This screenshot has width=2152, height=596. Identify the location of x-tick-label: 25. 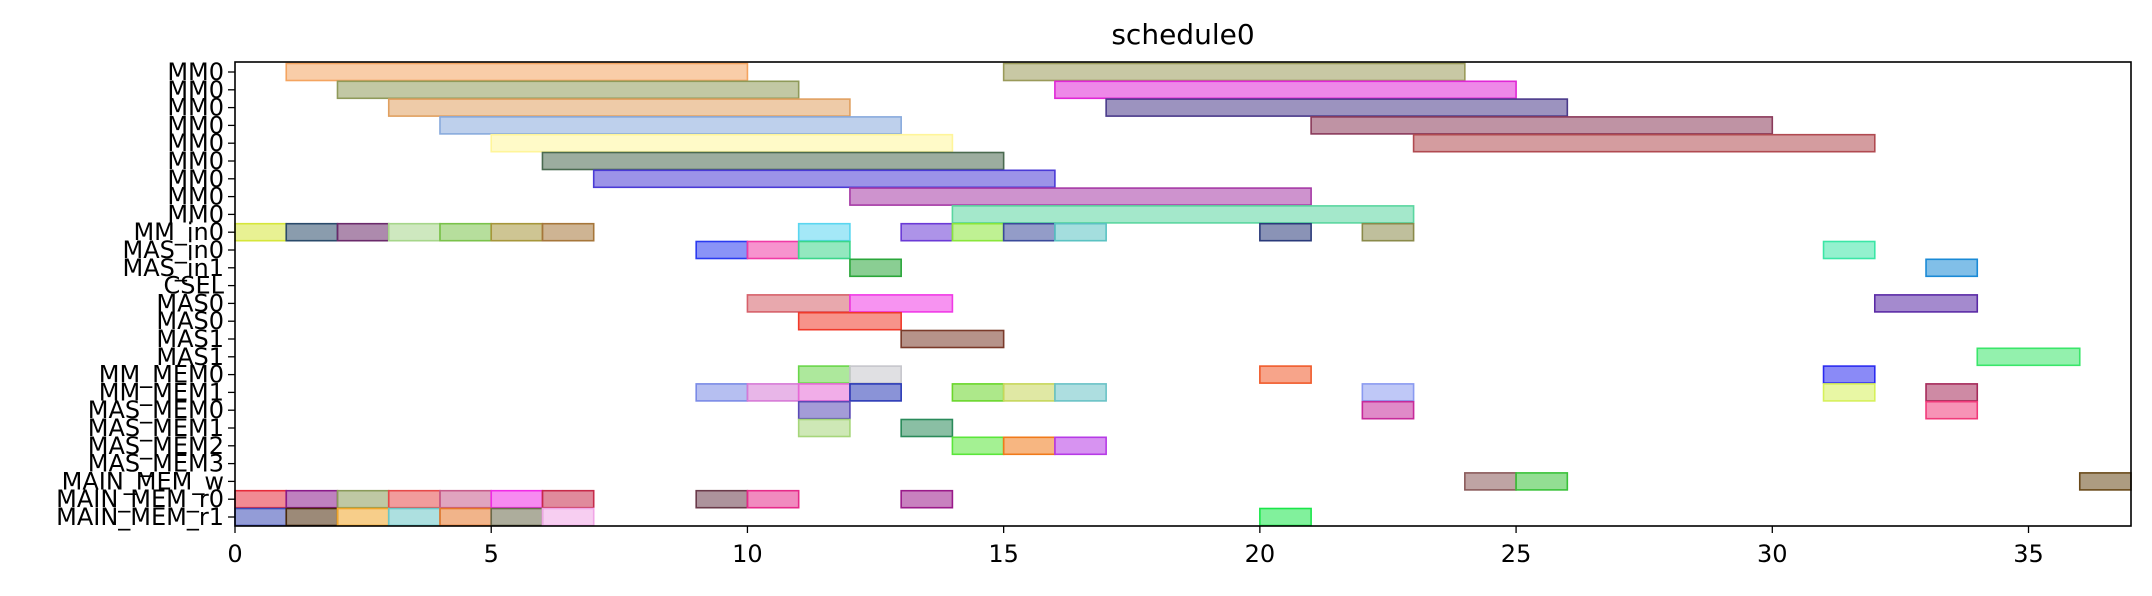
(1516, 554).